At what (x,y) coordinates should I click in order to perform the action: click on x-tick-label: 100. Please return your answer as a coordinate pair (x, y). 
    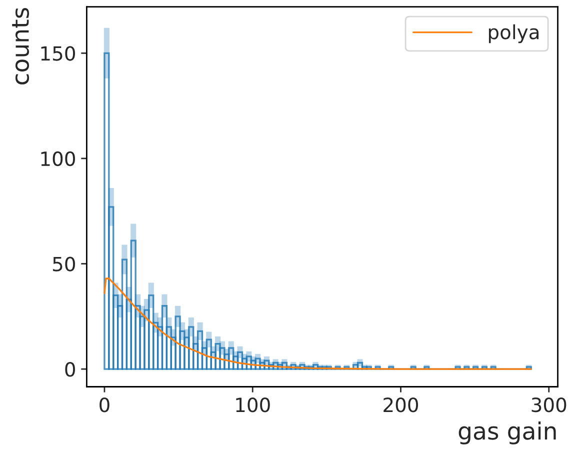
    Looking at the image, I should click on (253, 405).